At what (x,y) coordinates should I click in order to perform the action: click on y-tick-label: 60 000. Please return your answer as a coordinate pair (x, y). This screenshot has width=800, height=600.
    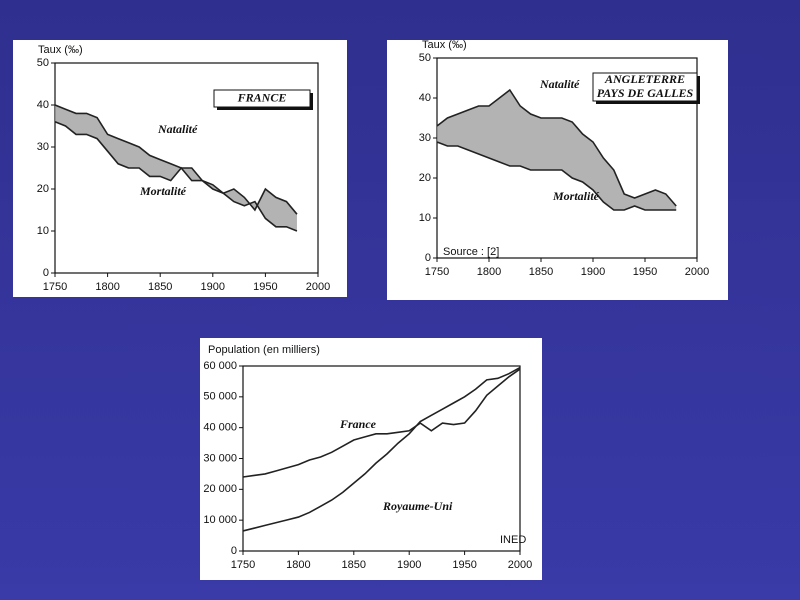
    Looking at the image, I should click on (220, 366).